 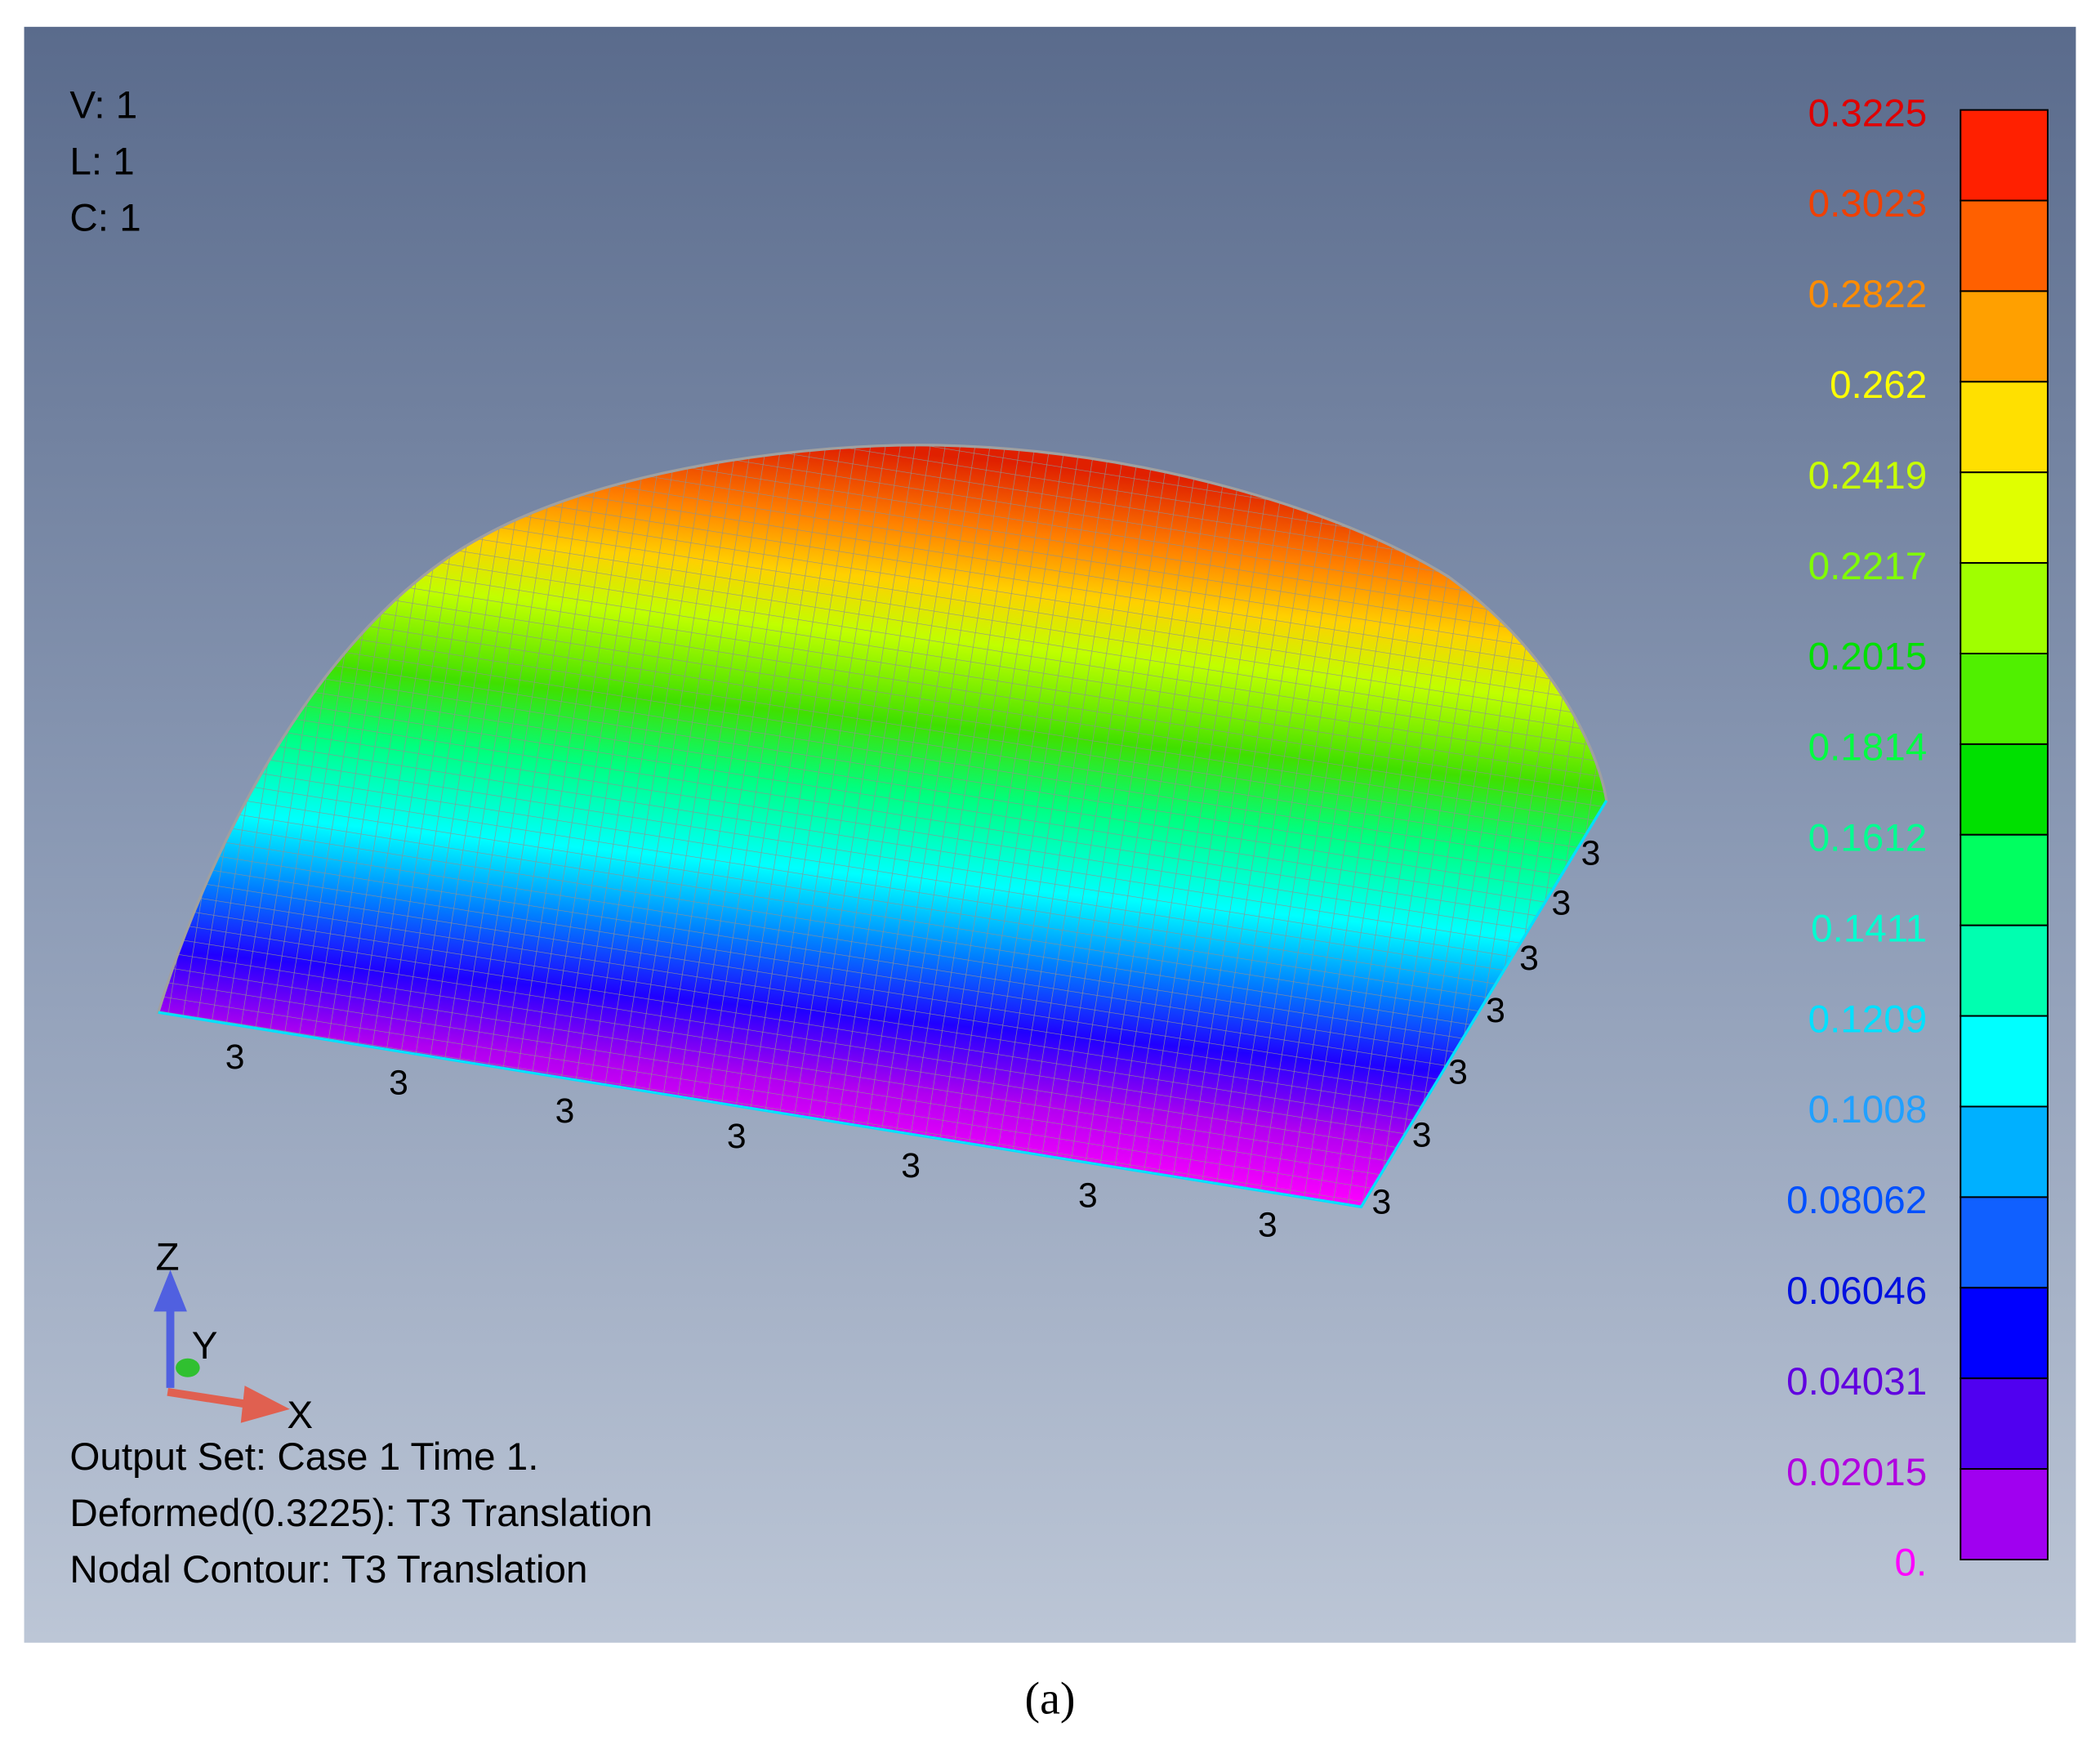 I want to click on triad, so click(x=222, y=1346).